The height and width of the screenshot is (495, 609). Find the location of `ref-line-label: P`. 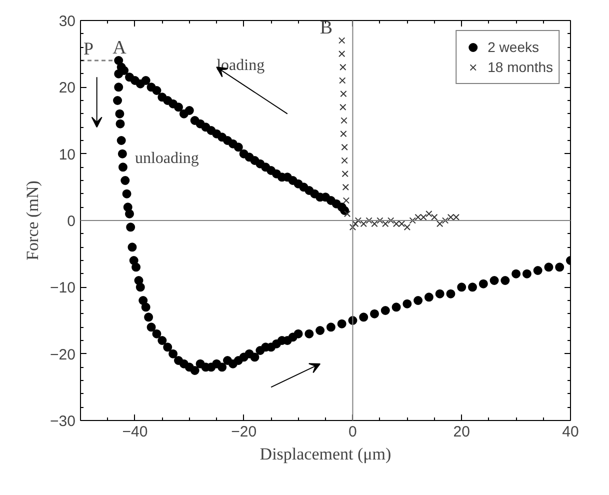

ref-line-label: P is located at coordinates (89, 48).